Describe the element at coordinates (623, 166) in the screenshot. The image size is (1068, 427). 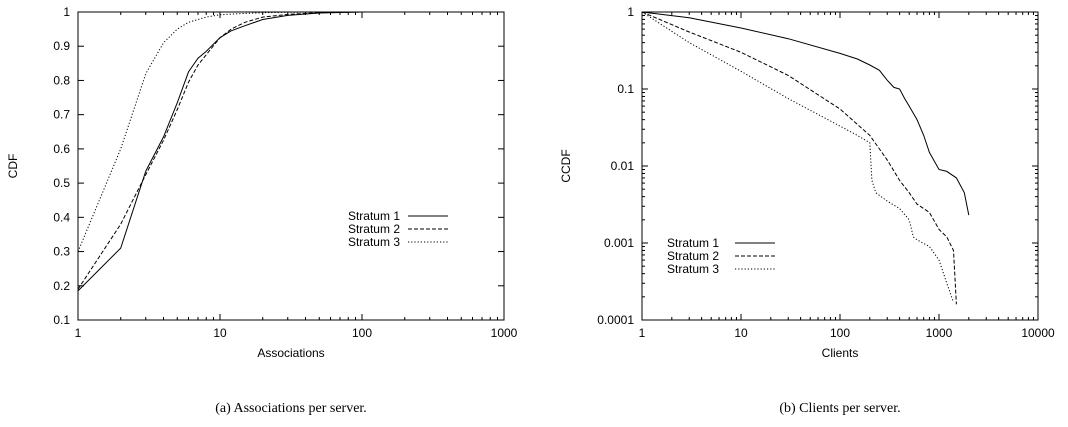
I see `y-tick-label: 0.01` at that location.